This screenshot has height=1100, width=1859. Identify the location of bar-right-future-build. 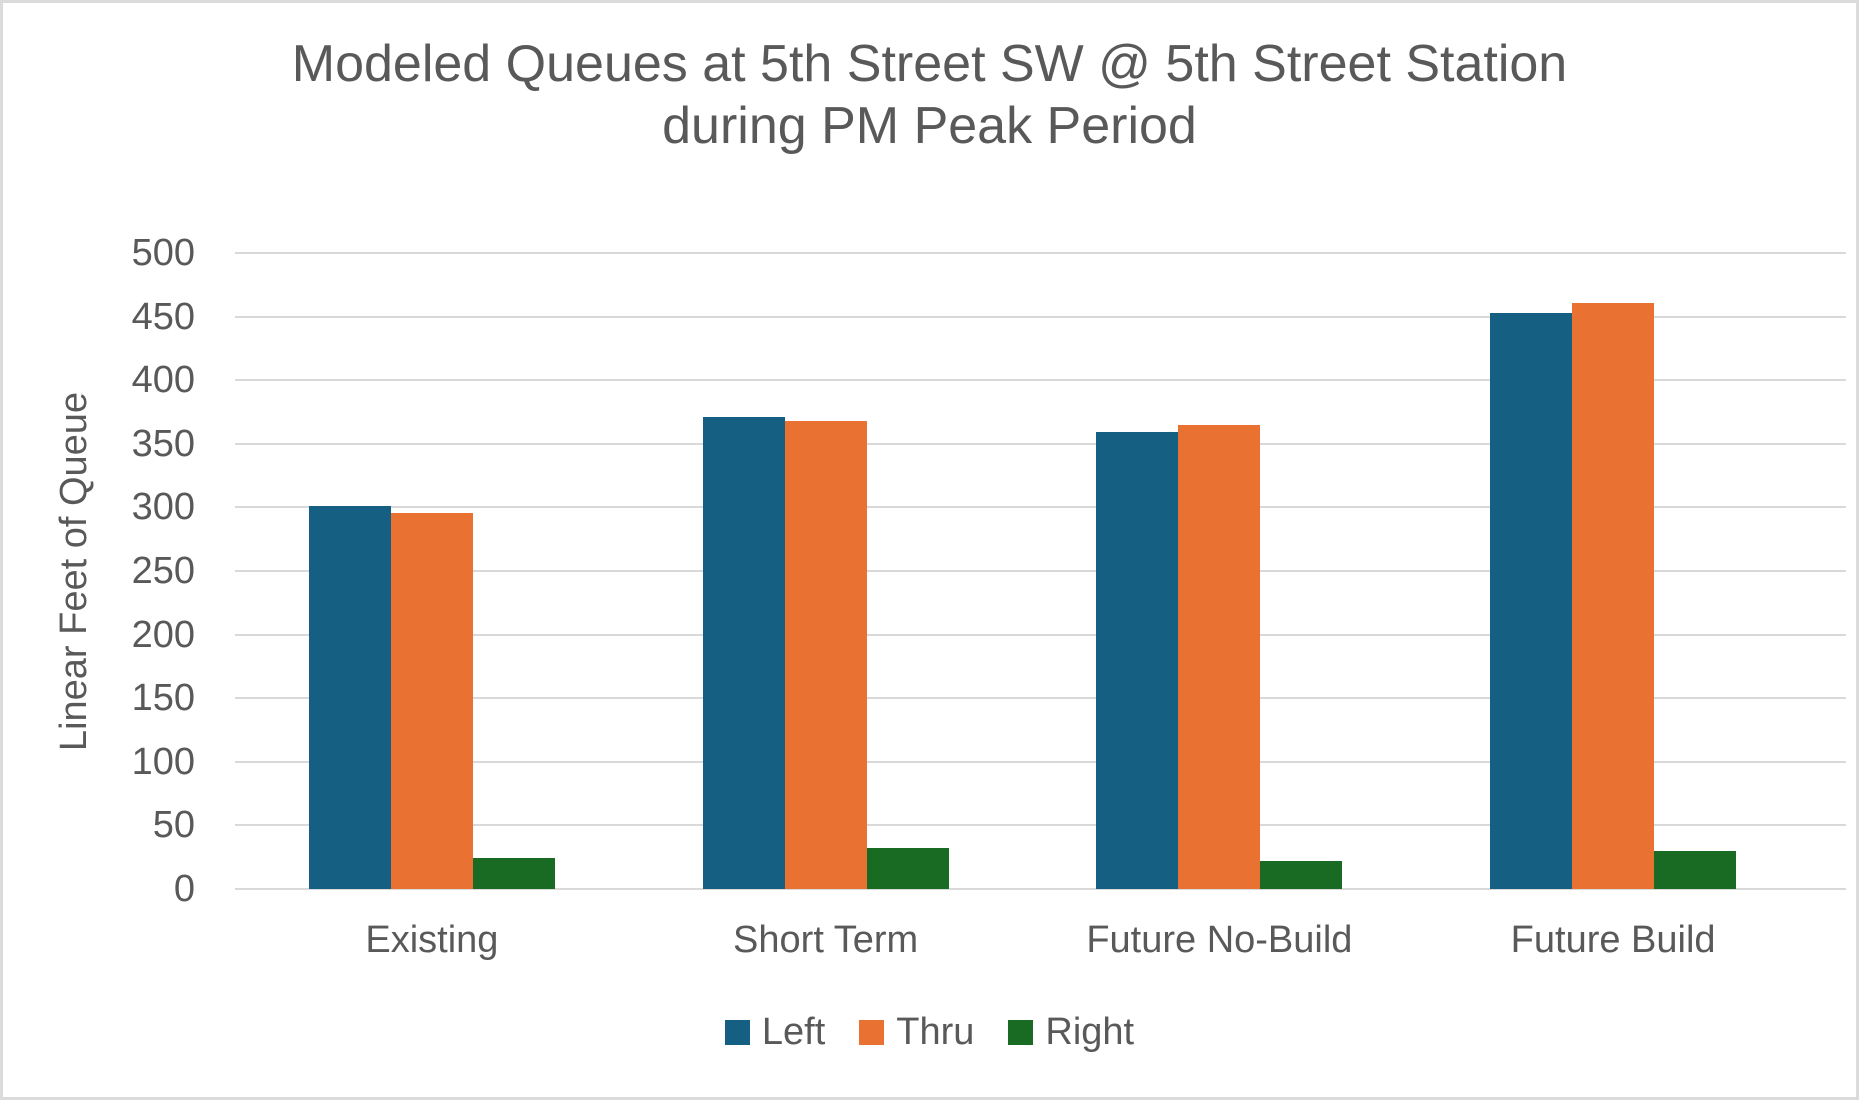
(1695, 869).